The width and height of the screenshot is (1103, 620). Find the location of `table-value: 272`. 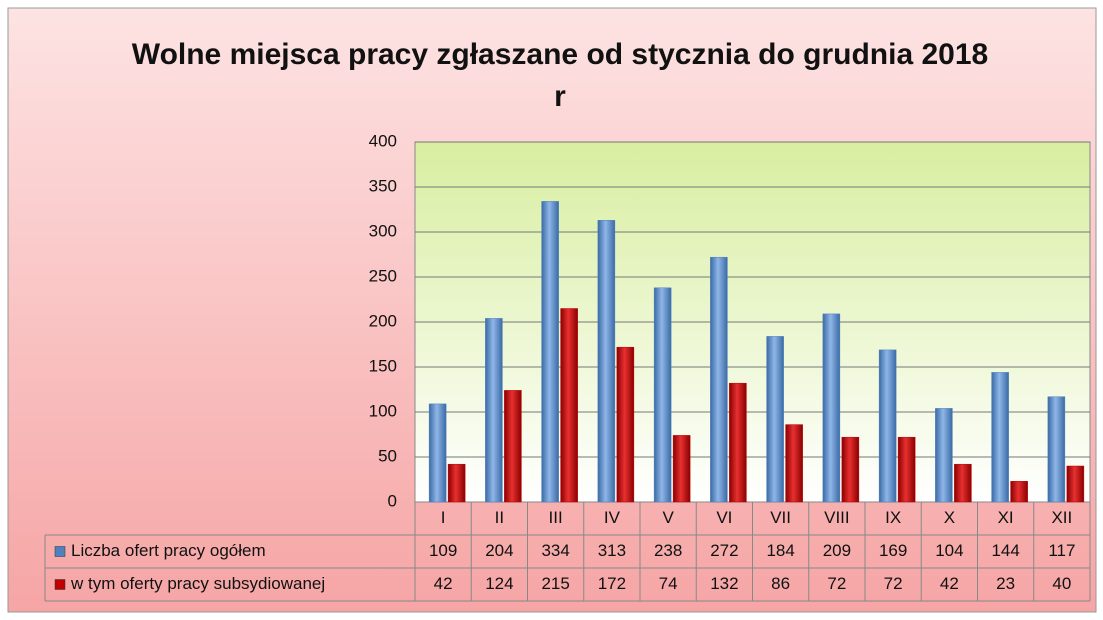

table-value: 272 is located at coordinates (724, 550).